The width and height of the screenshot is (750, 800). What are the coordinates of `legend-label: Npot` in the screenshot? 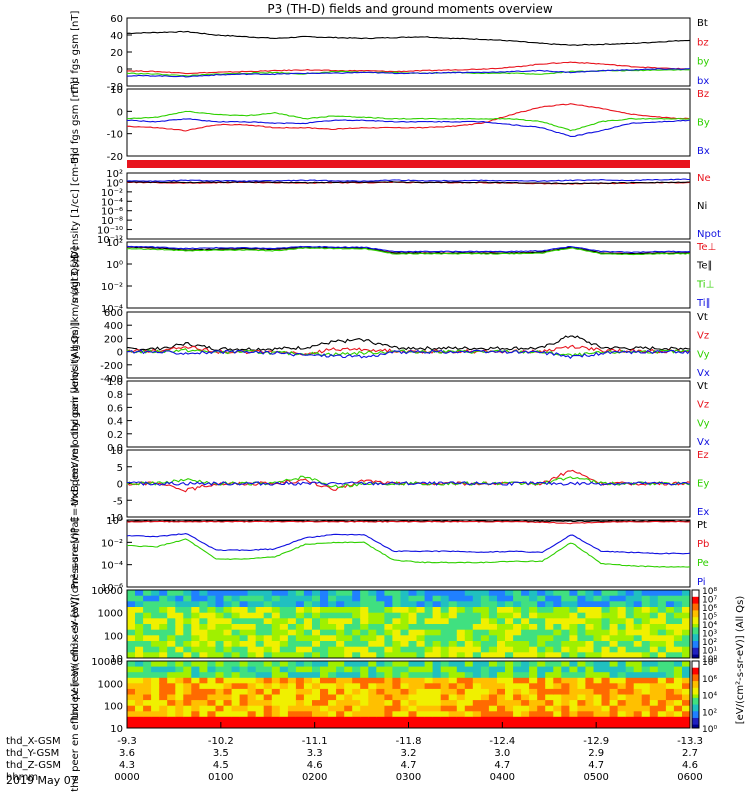 It's located at (709, 234).